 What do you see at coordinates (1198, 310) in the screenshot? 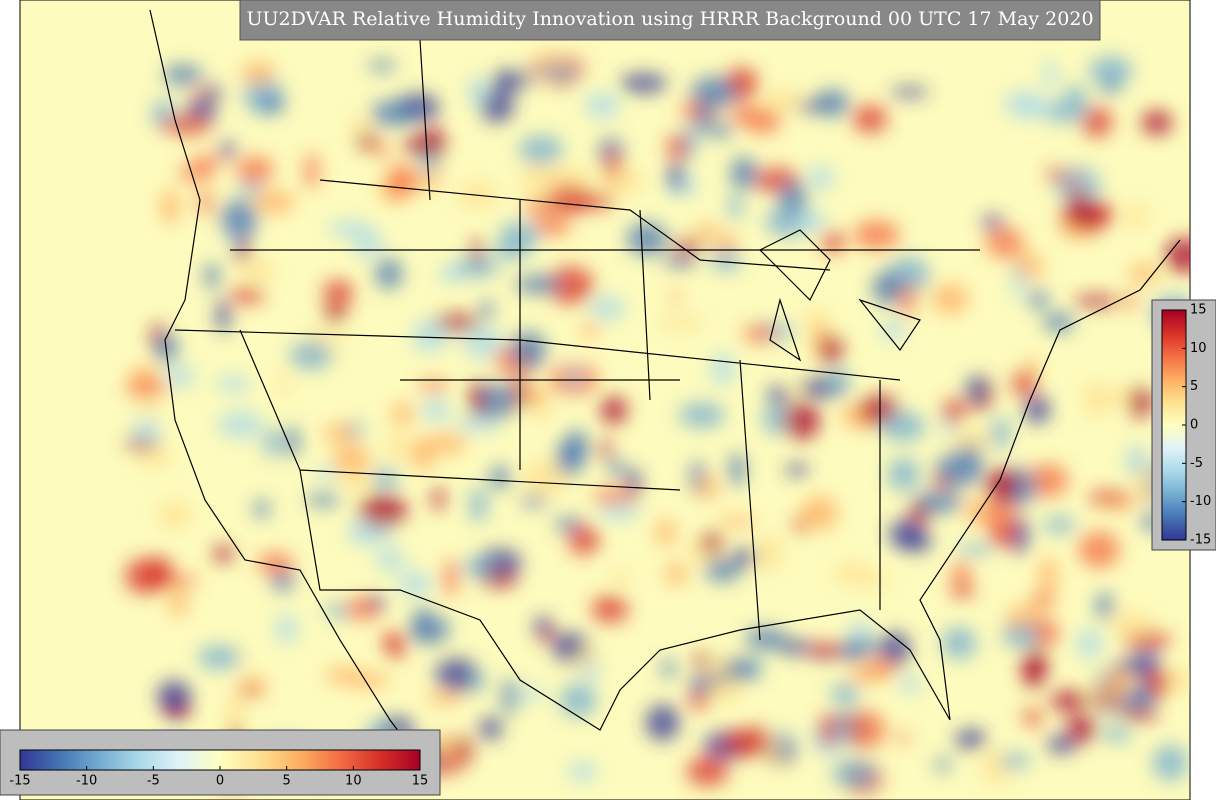
I see `colorbar-tick-label: 15` at bounding box center [1198, 310].